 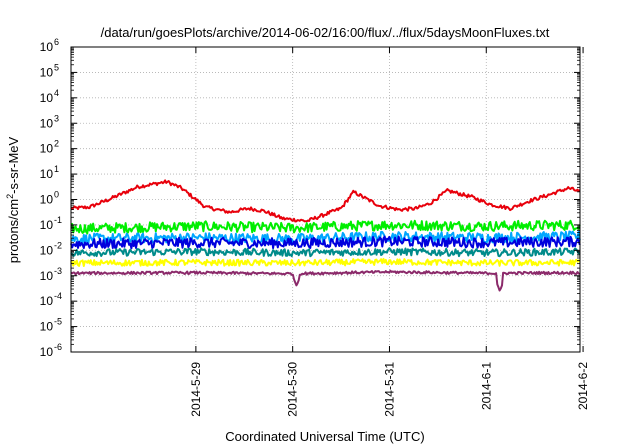 I want to click on x-tick-label: 2014-6-1, so click(x=486, y=386).